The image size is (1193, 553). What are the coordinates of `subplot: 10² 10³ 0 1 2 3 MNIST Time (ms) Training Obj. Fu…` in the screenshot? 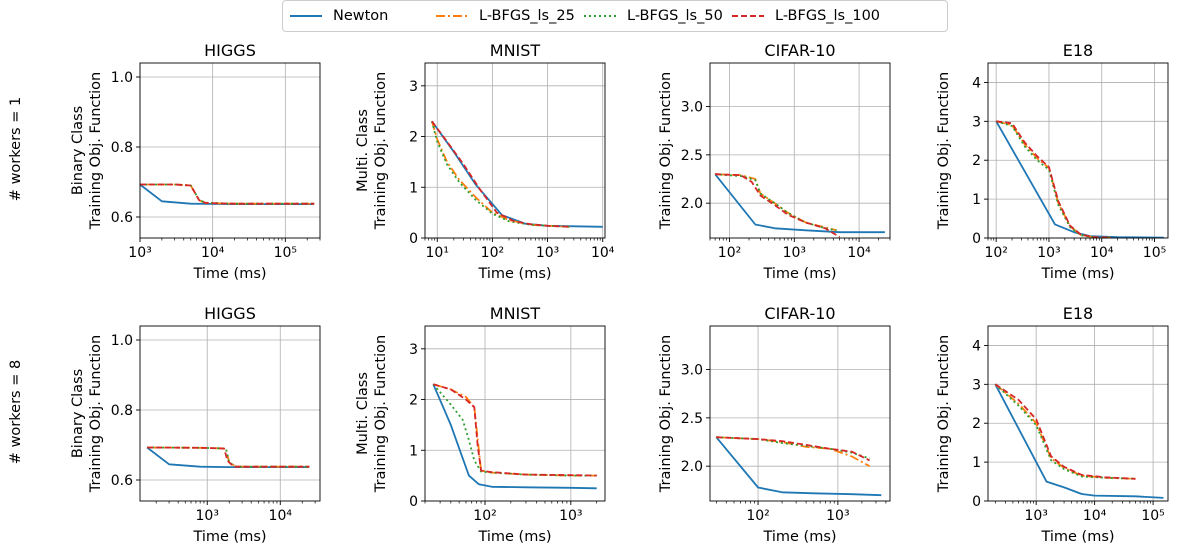 It's located at (480, 424).